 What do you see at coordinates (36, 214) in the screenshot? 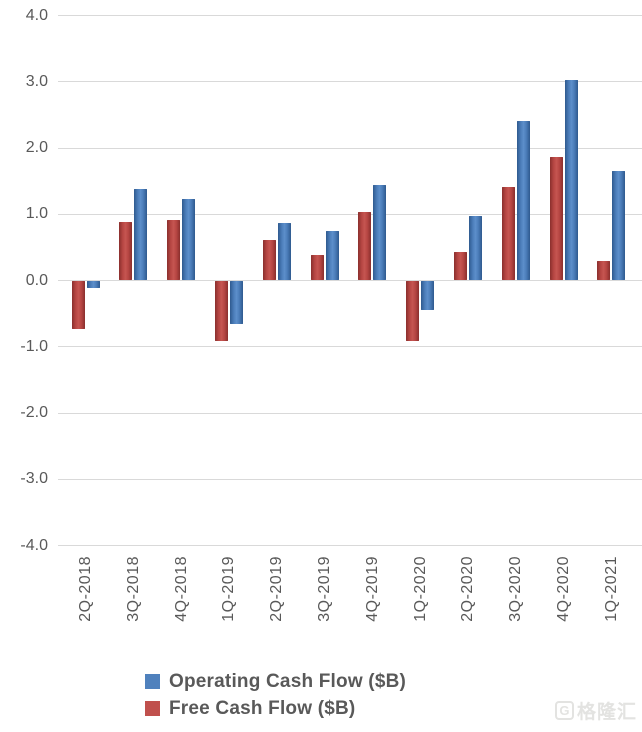
I see `y-axis-tick-label: 1.0` at bounding box center [36, 214].